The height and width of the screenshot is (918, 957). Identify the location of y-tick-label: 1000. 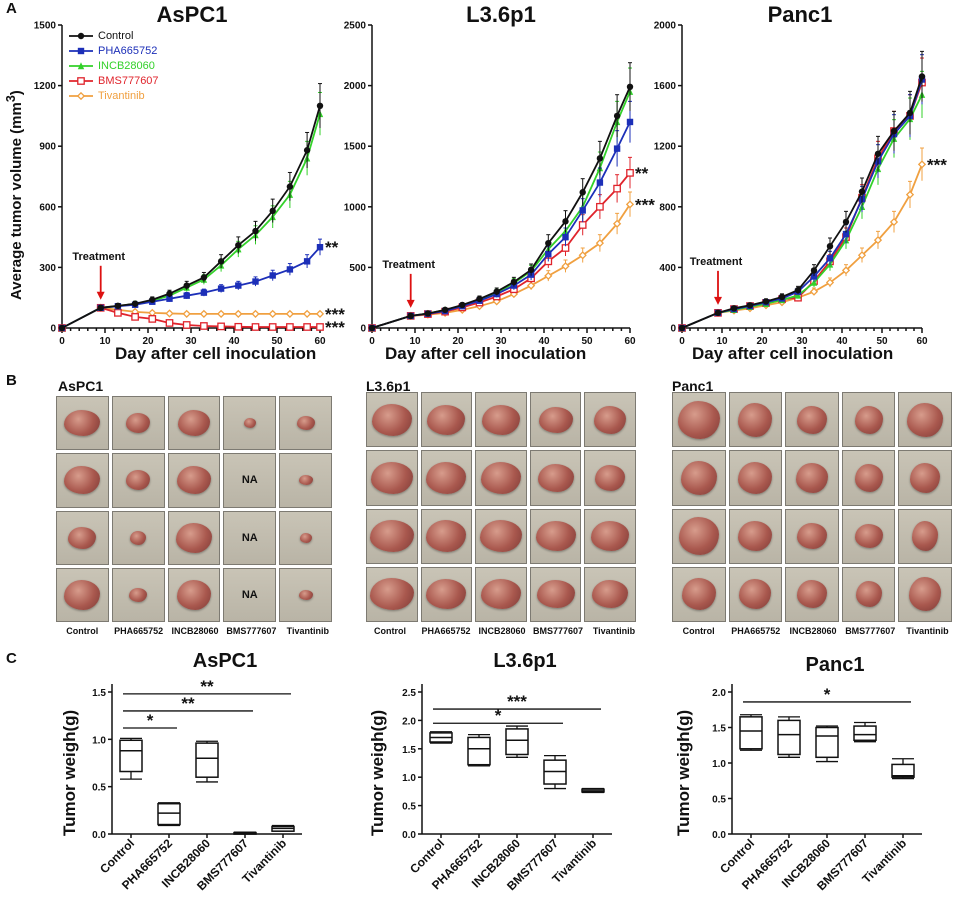
(355, 207).